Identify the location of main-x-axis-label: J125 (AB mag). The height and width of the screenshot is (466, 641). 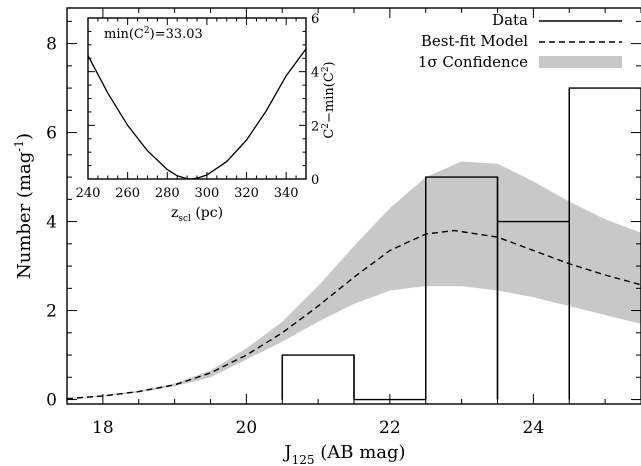
(343, 454).